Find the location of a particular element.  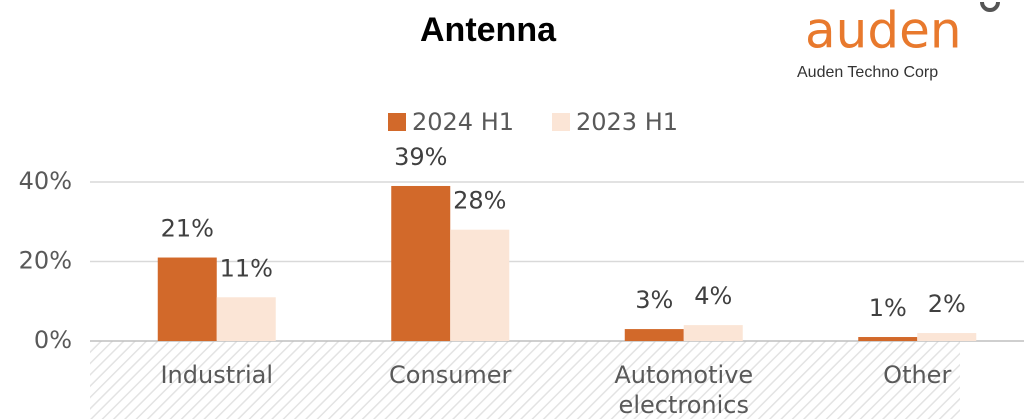

legend-label: 2024 H1 is located at coordinates (463, 122).